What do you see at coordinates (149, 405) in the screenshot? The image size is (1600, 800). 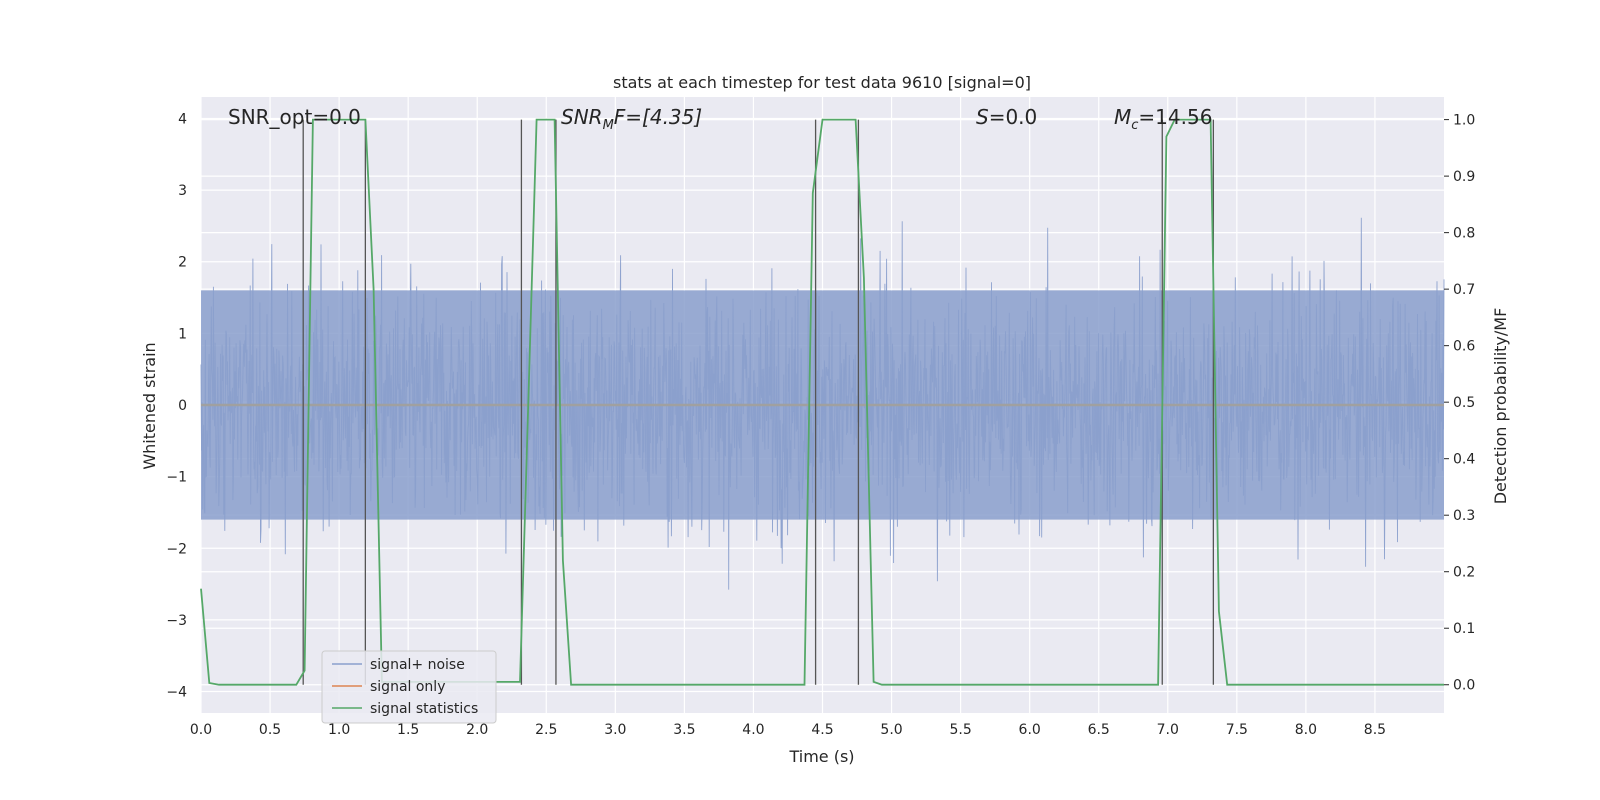 I see `y-axis-label: Whitened strain` at bounding box center [149, 405].